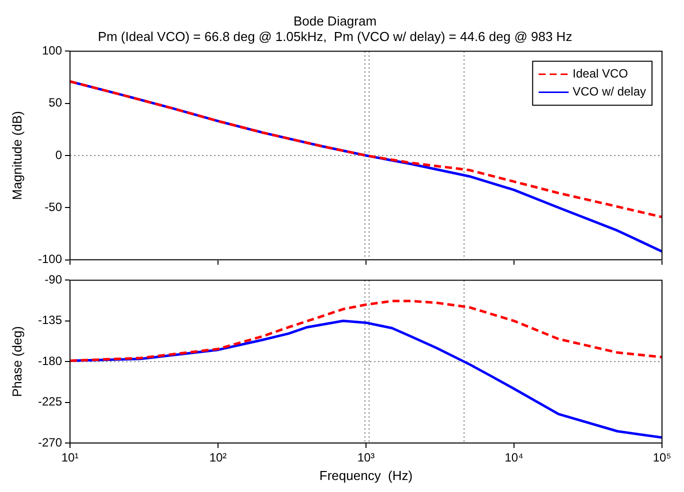 This screenshot has height=492, width=684. Describe the element at coordinates (53, 207) in the screenshot. I see `y-tick-label: -50` at that location.